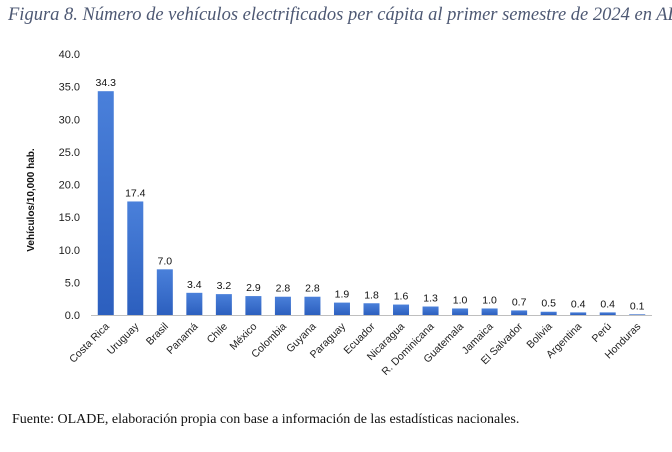 The height and width of the screenshot is (452, 672). I want to click on data-label: 17.4, so click(135, 193).